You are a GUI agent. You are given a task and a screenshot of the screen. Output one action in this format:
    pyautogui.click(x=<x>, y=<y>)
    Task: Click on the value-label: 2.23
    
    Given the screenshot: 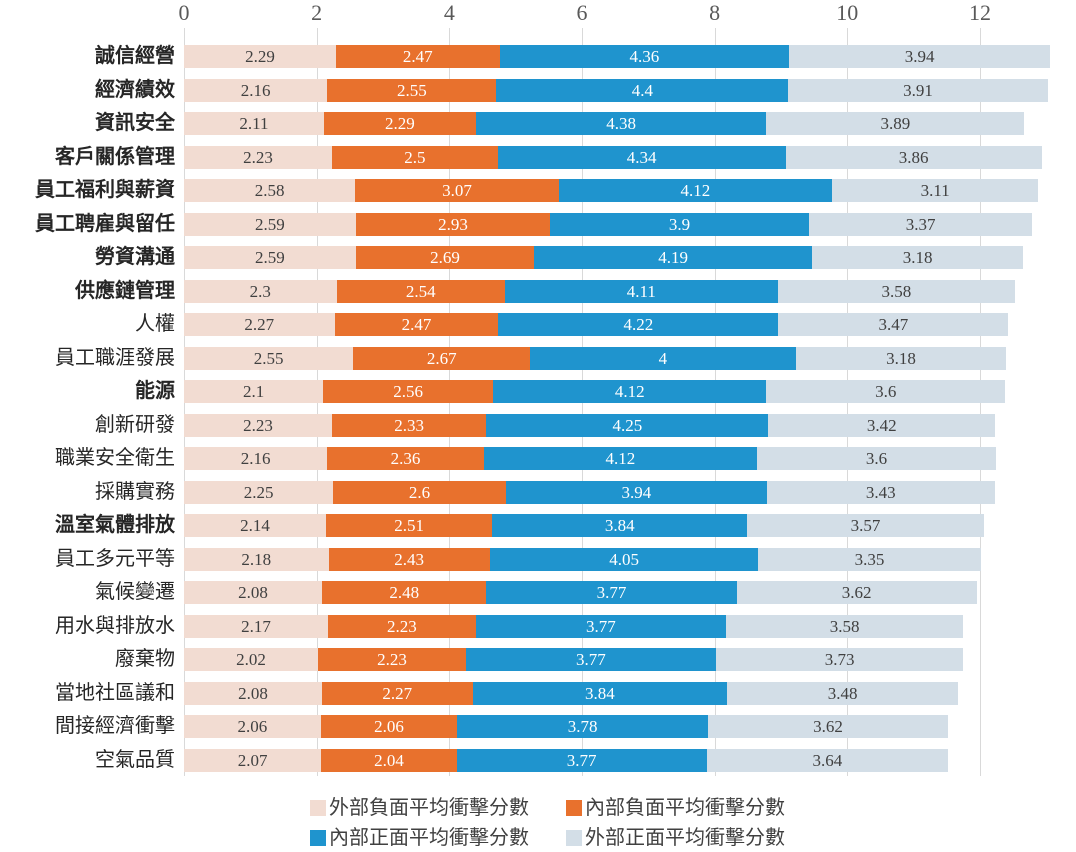 What is the action you would take?
    pyautogui.click(x=258, y=425)
    